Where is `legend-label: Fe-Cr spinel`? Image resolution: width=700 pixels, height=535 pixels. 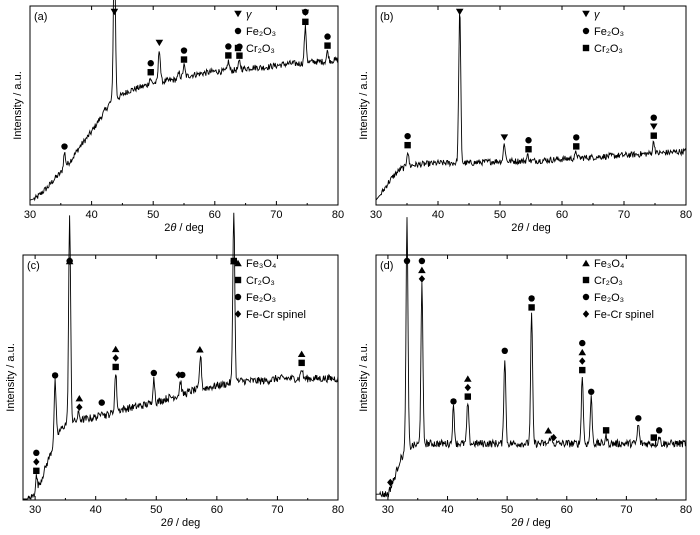 legend-label: Fe-Cr spinel is located at coordinates (276, 315).